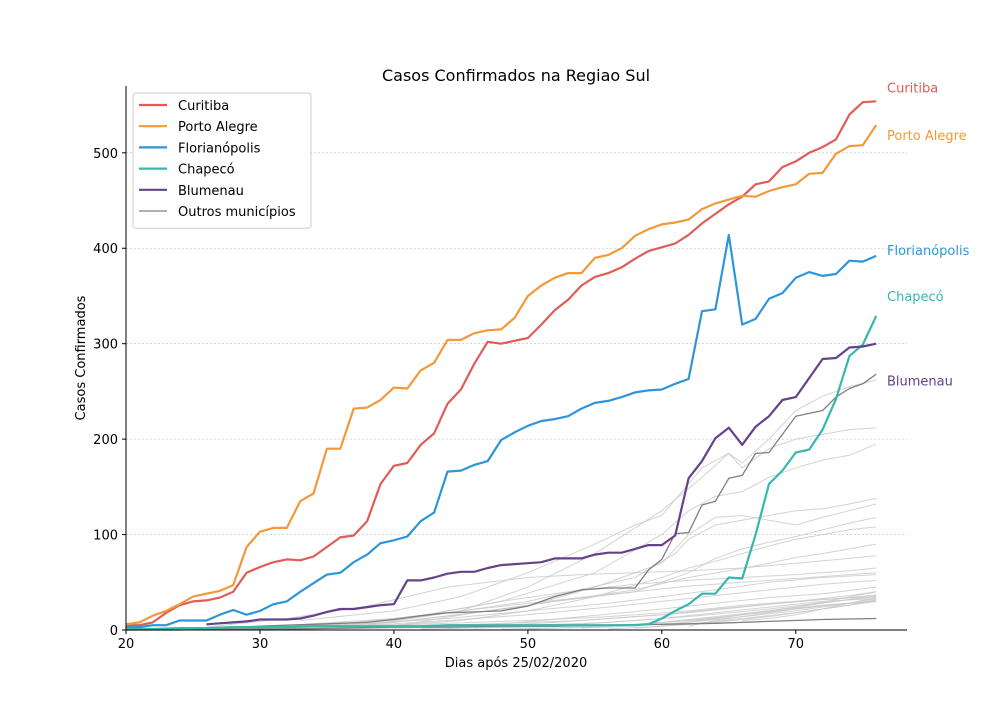  Describe the element at coordinates (920, 382) in the screenshot. I see `end-label-blumenau: Blumenau` at that location.